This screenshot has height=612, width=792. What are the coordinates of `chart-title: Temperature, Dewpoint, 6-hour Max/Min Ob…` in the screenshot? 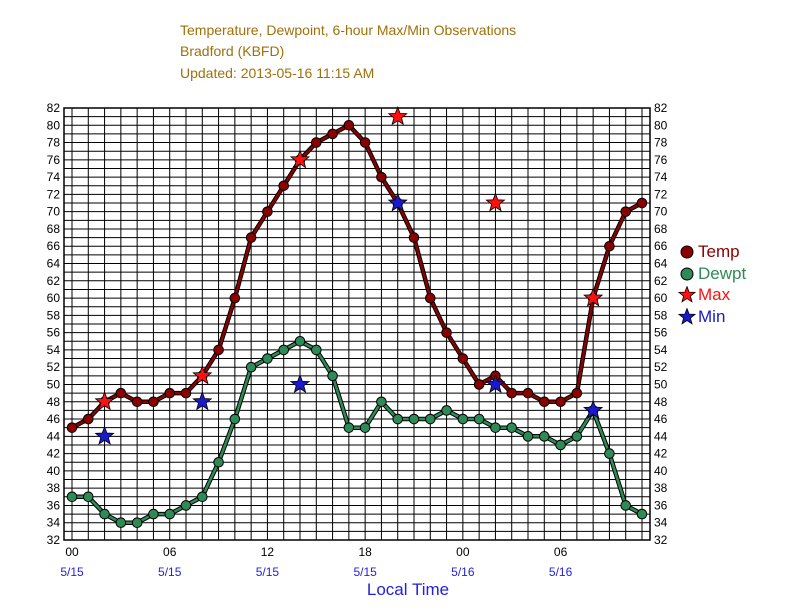 It's located at (348, 30).